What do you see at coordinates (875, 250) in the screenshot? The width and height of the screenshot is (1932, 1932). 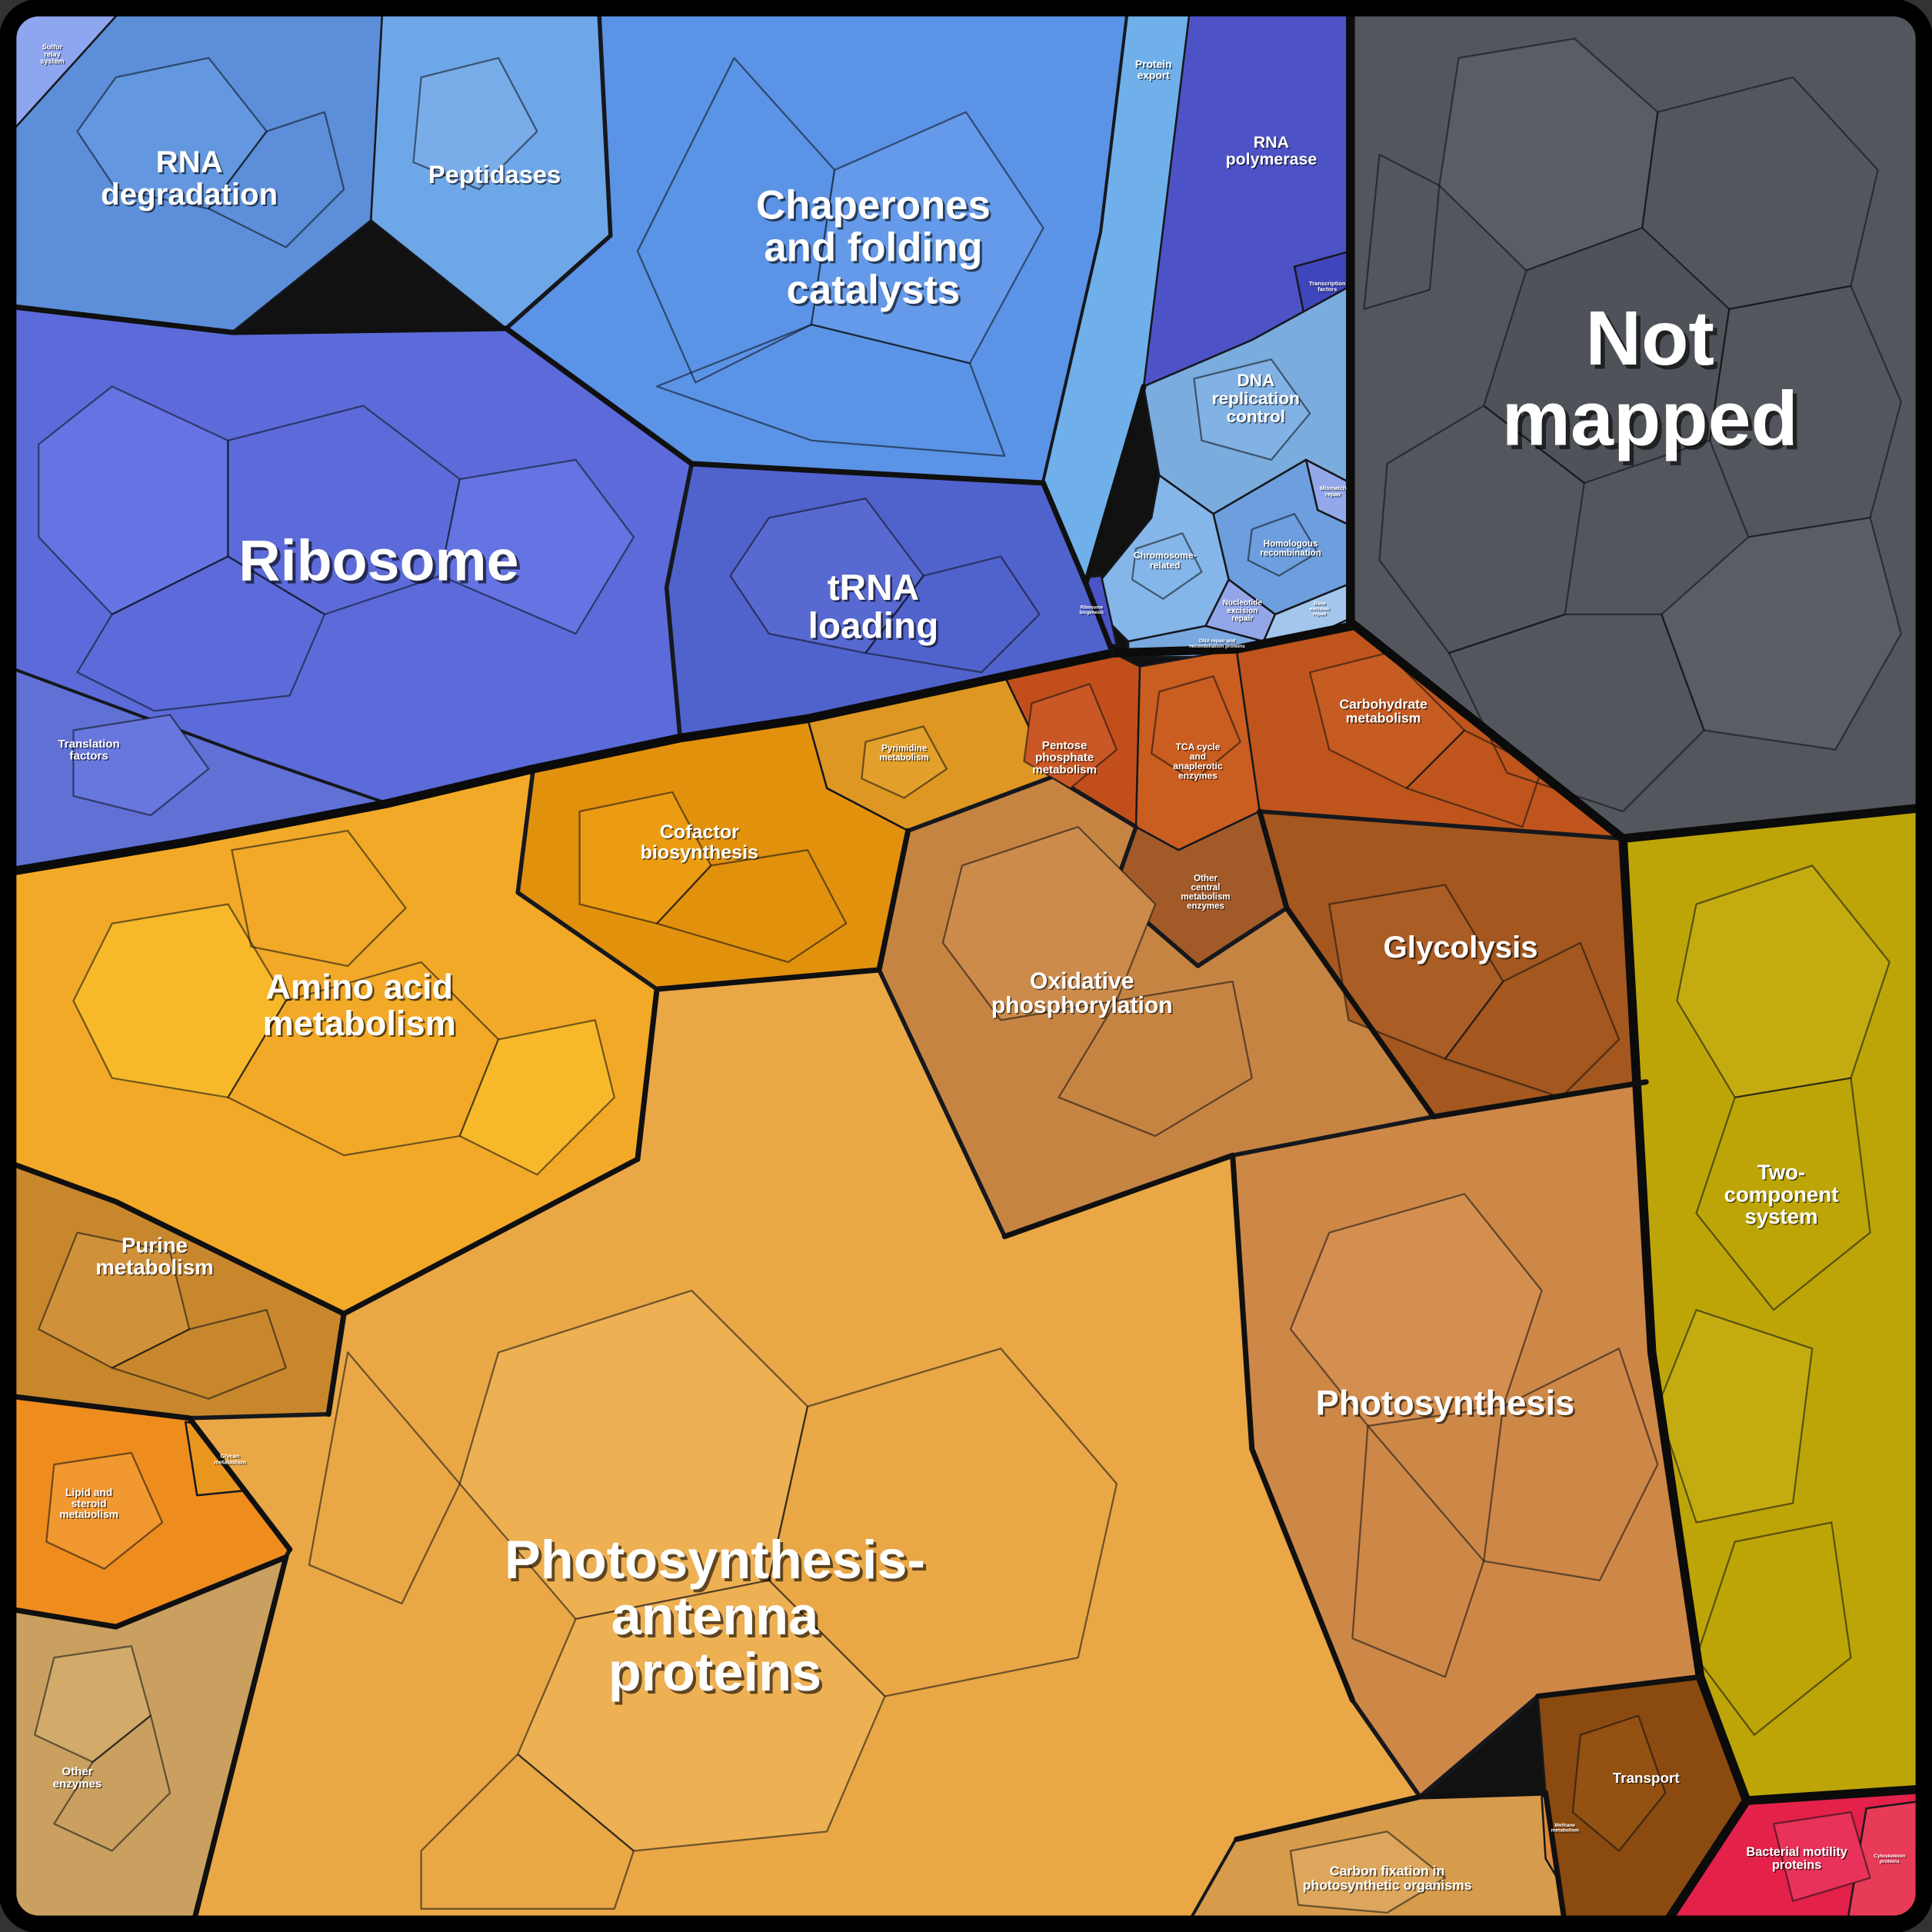 I see `region-label-shadow-chaperones: Chaperones and folding catalysts` at bounding box center [875, 250].